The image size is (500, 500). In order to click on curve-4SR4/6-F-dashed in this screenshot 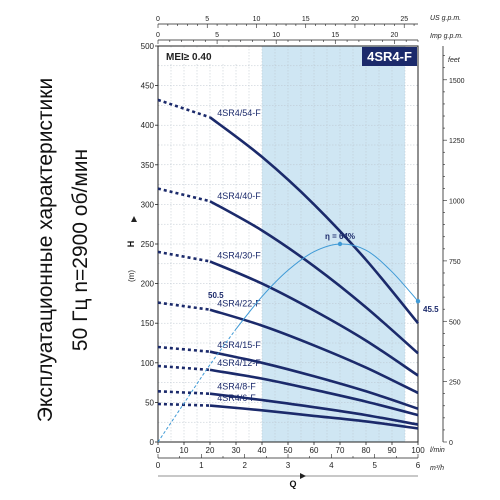, I will do `click(184, 404)`.